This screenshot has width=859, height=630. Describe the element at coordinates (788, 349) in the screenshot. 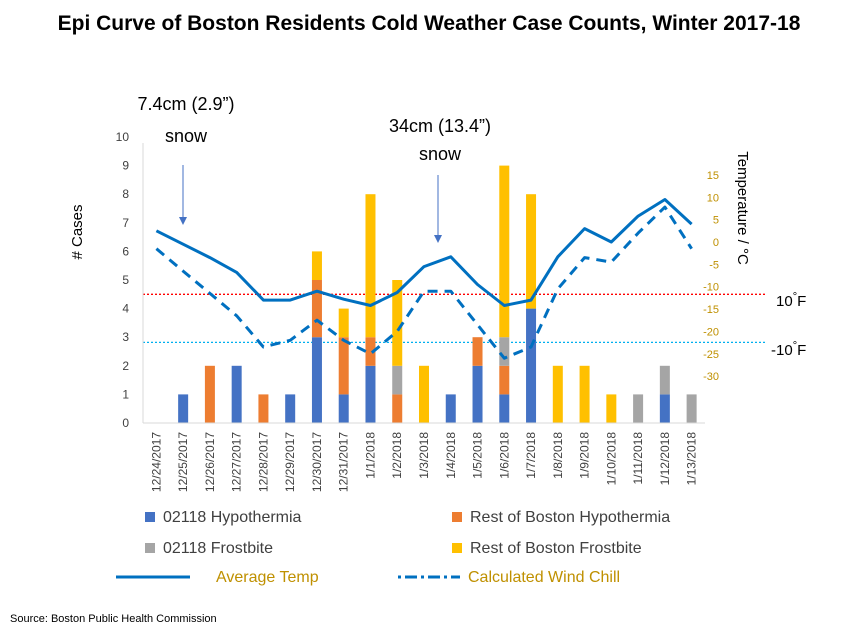

I see `reference-label-minus10f: -10°F` at that location.